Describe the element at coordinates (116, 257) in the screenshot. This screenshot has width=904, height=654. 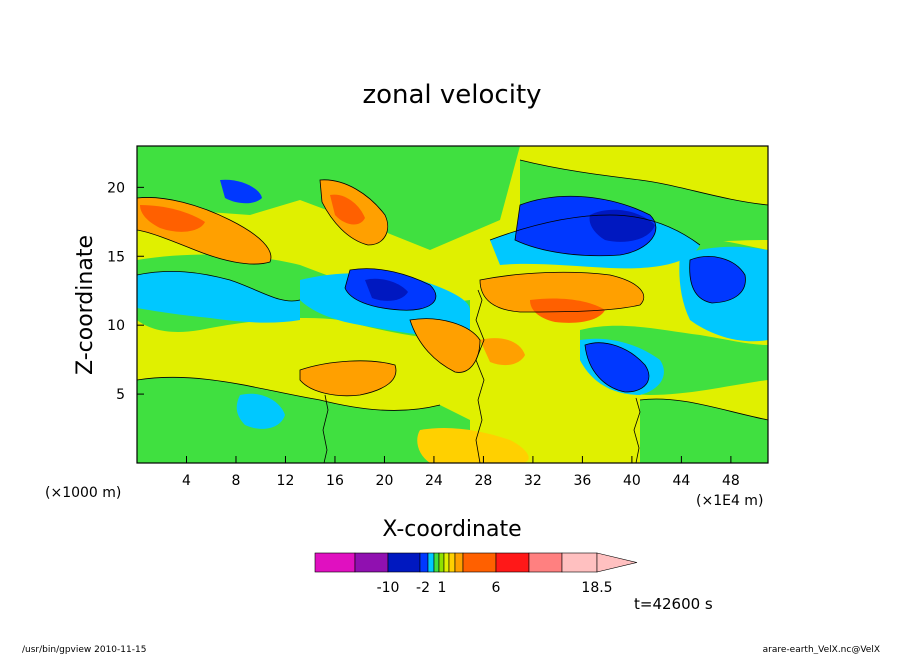
I see `y-tick-label: 15` at that location.